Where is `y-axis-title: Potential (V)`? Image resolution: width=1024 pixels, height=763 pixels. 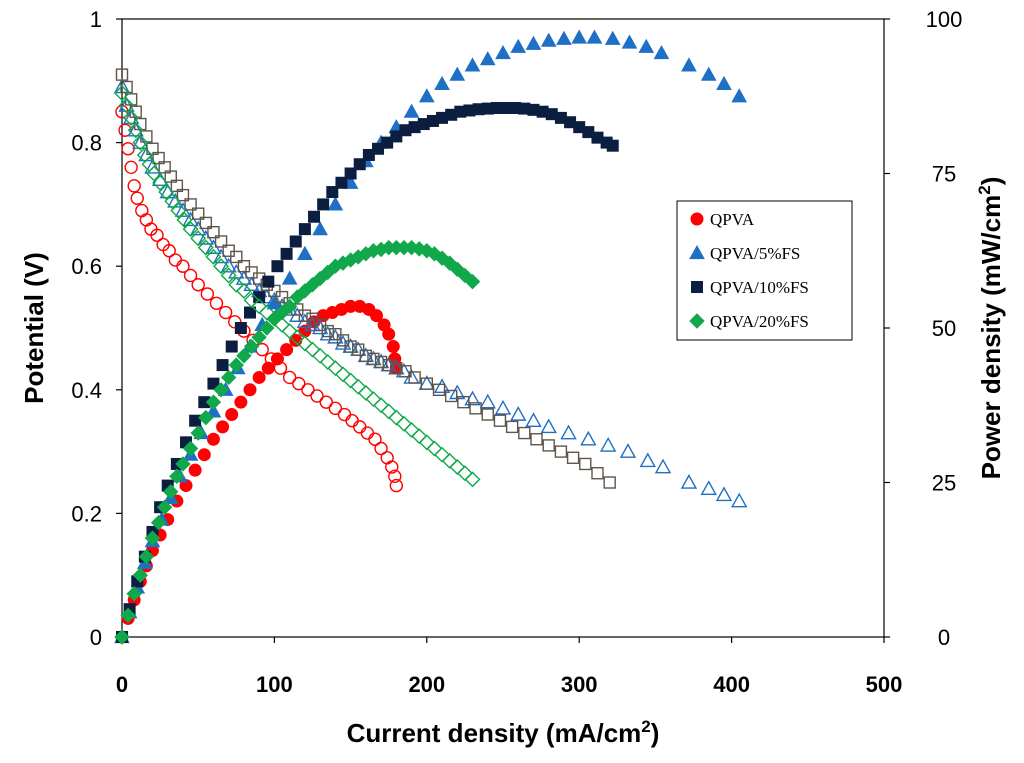 y-axis-title: Potential (V) is located at coordinates (34, 328).